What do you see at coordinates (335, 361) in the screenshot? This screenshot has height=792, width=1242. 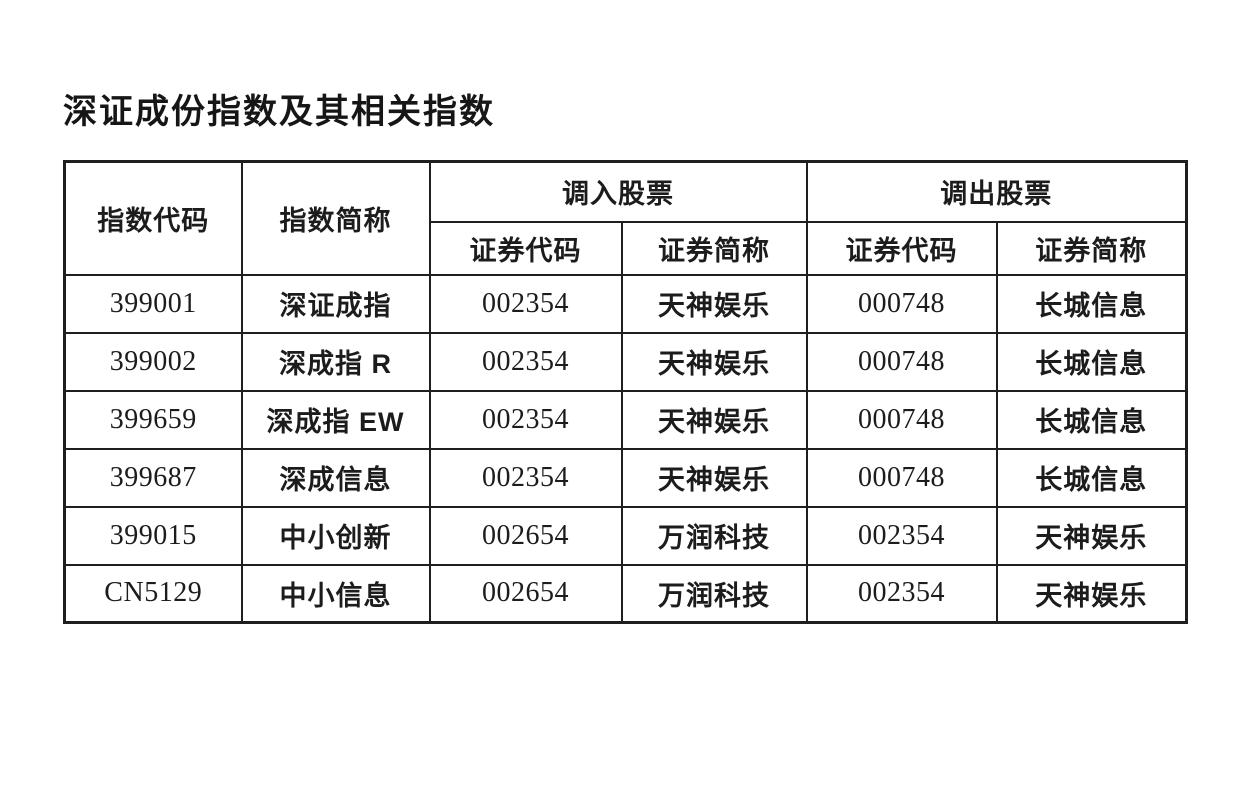 I see `cell-index-name: 深成指 R` at bounding box center [335, 361].